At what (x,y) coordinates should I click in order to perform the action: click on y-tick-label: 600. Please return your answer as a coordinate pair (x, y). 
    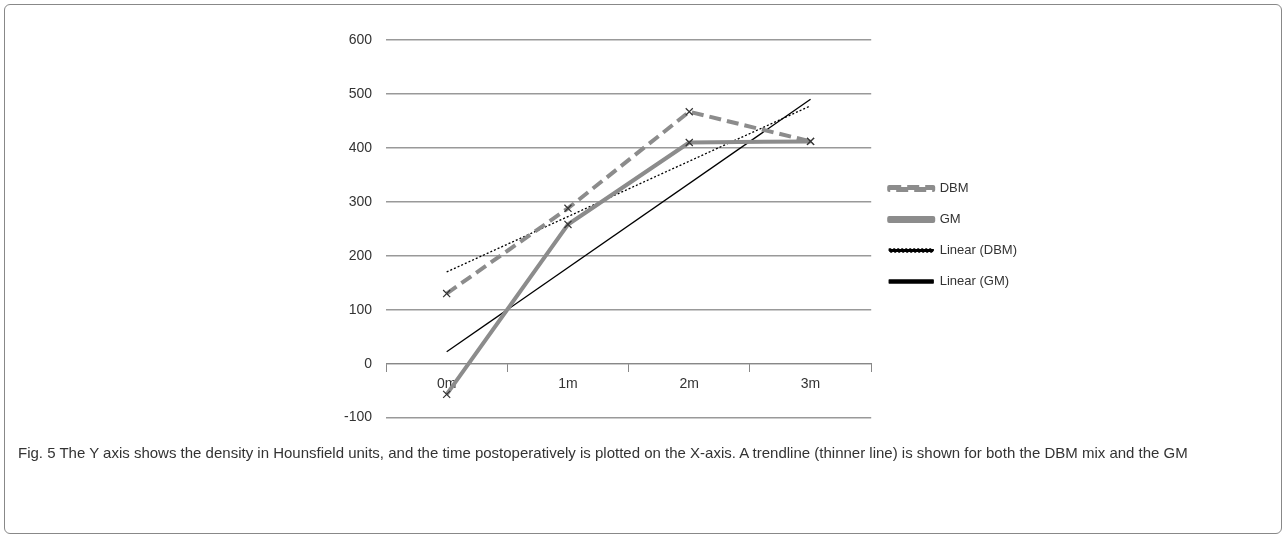
    Looking at the image, I should click on (360, 38).